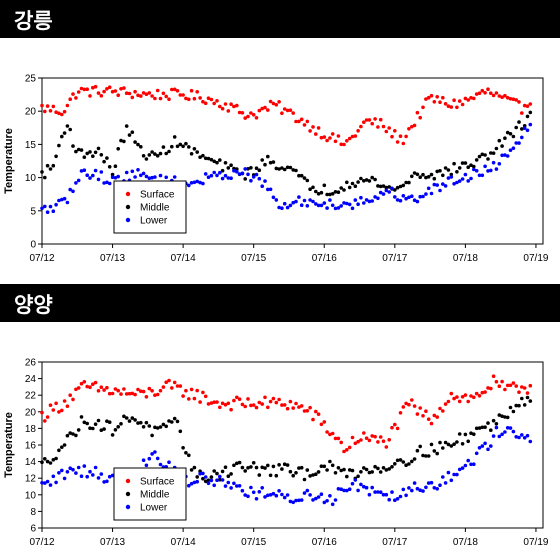 The width and height of the screenshot is (560, 560). Describe the element at coordinates (280, 303) in the screenshot. I see `panel-title-banner: 양양` at that location.